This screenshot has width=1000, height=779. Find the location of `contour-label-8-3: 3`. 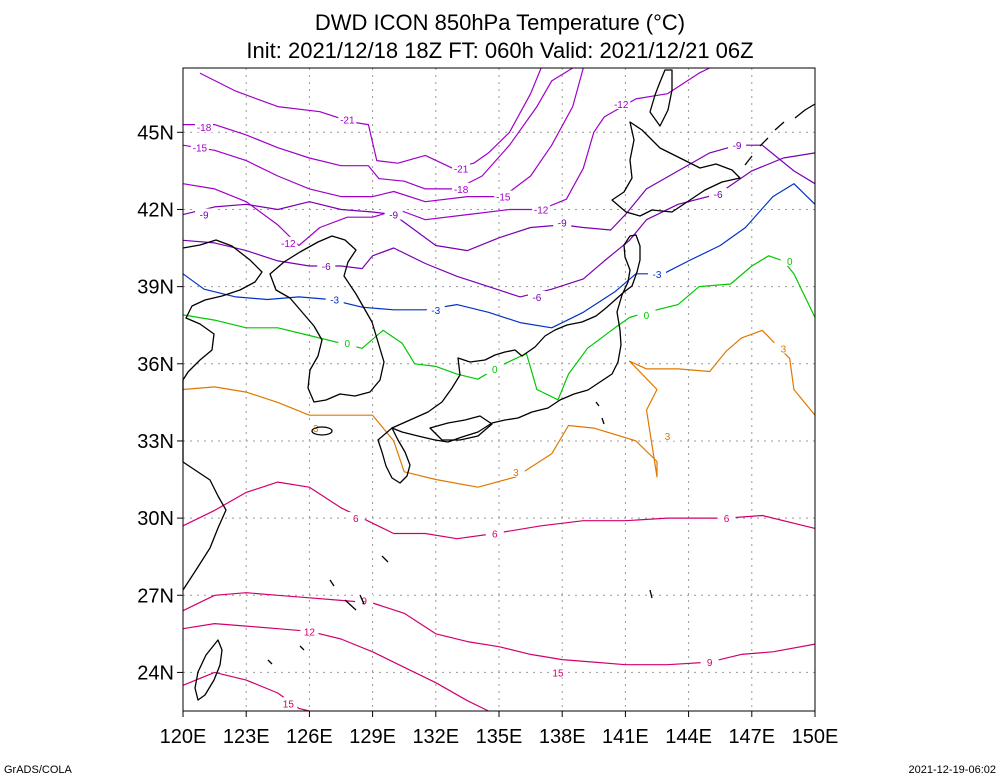

contour-label-8-3: 3 is located at coordinates (784, 349).